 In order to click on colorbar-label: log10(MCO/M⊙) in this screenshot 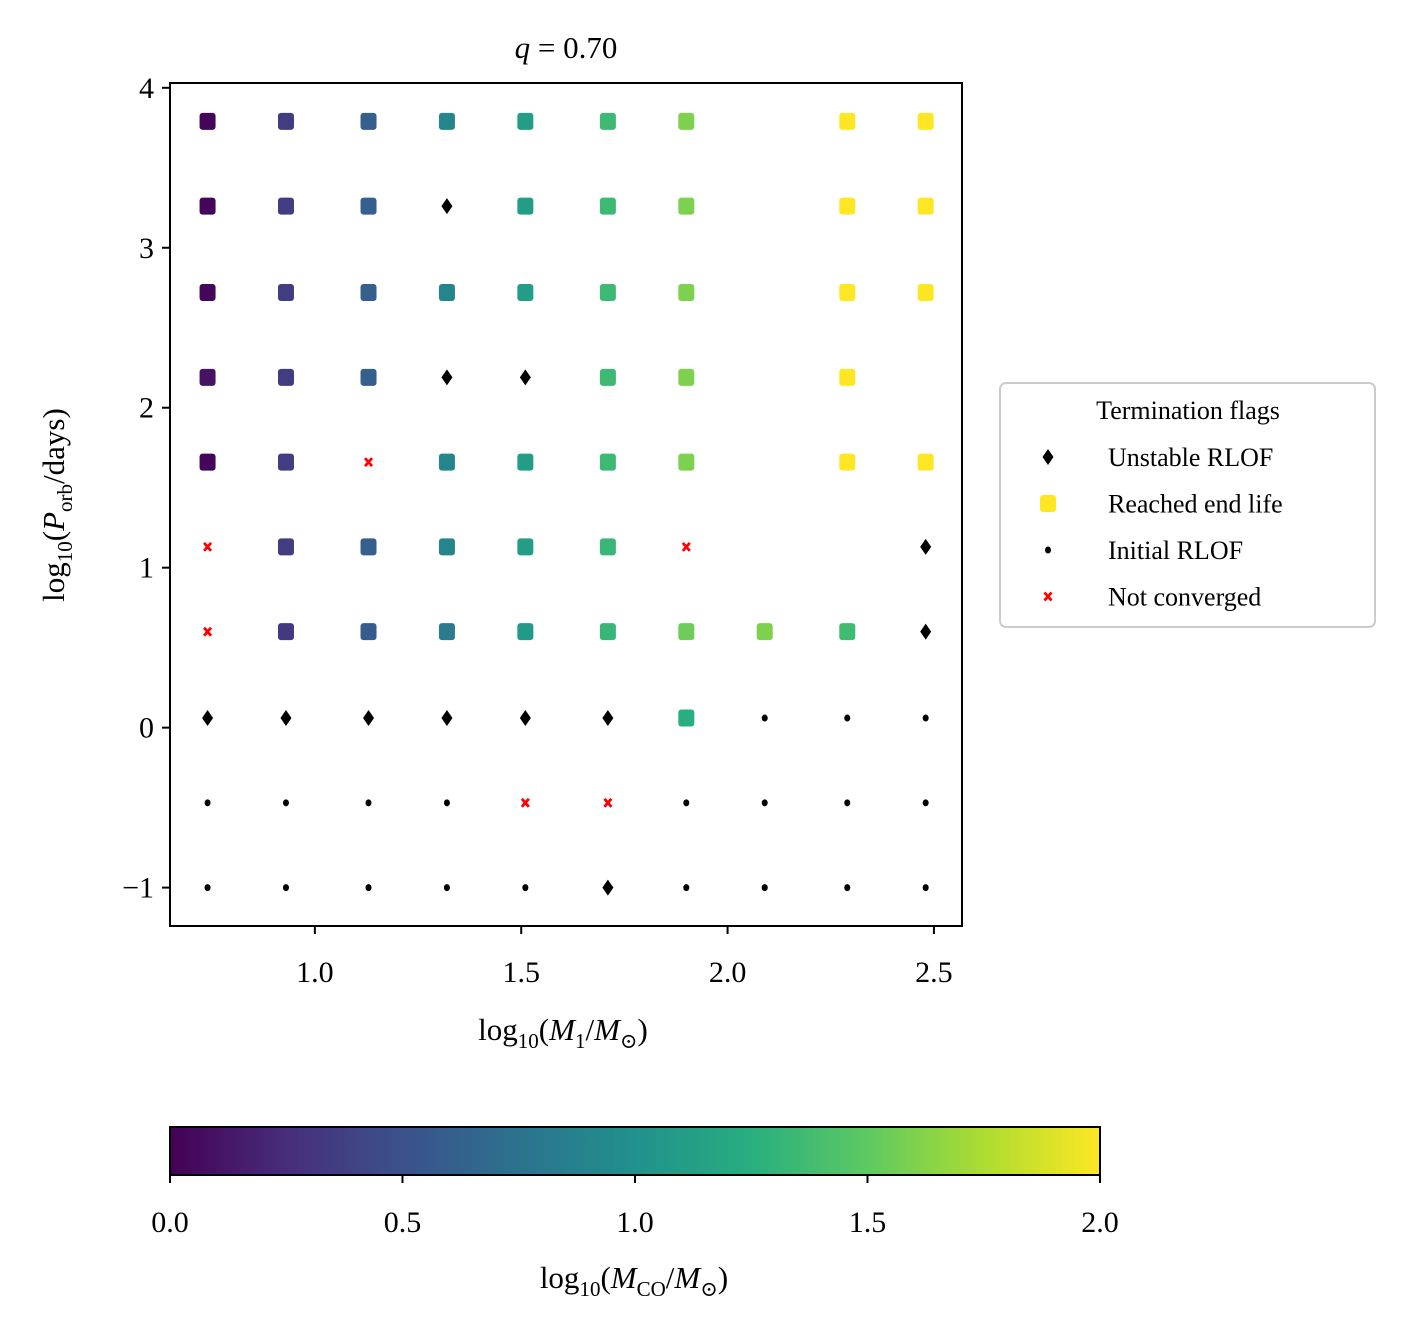, I will do `click(634, 1280)`.